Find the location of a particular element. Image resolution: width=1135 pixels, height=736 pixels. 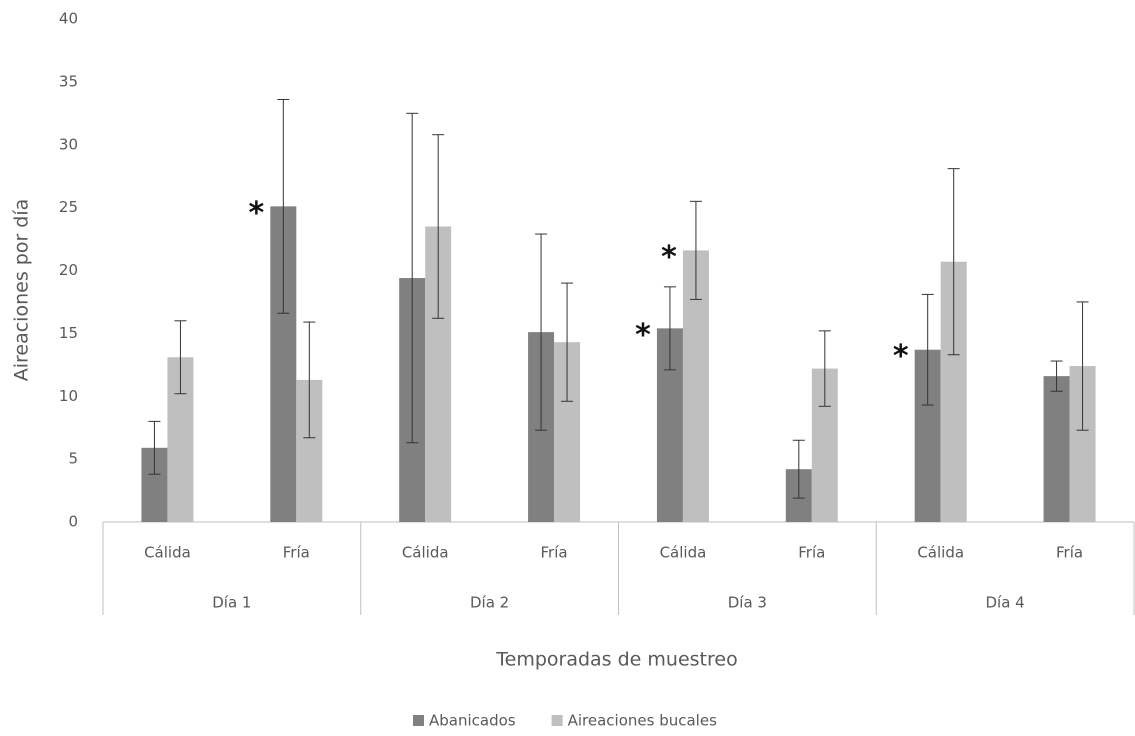

group-label: Día 2 is located at coordinates (489, 603).